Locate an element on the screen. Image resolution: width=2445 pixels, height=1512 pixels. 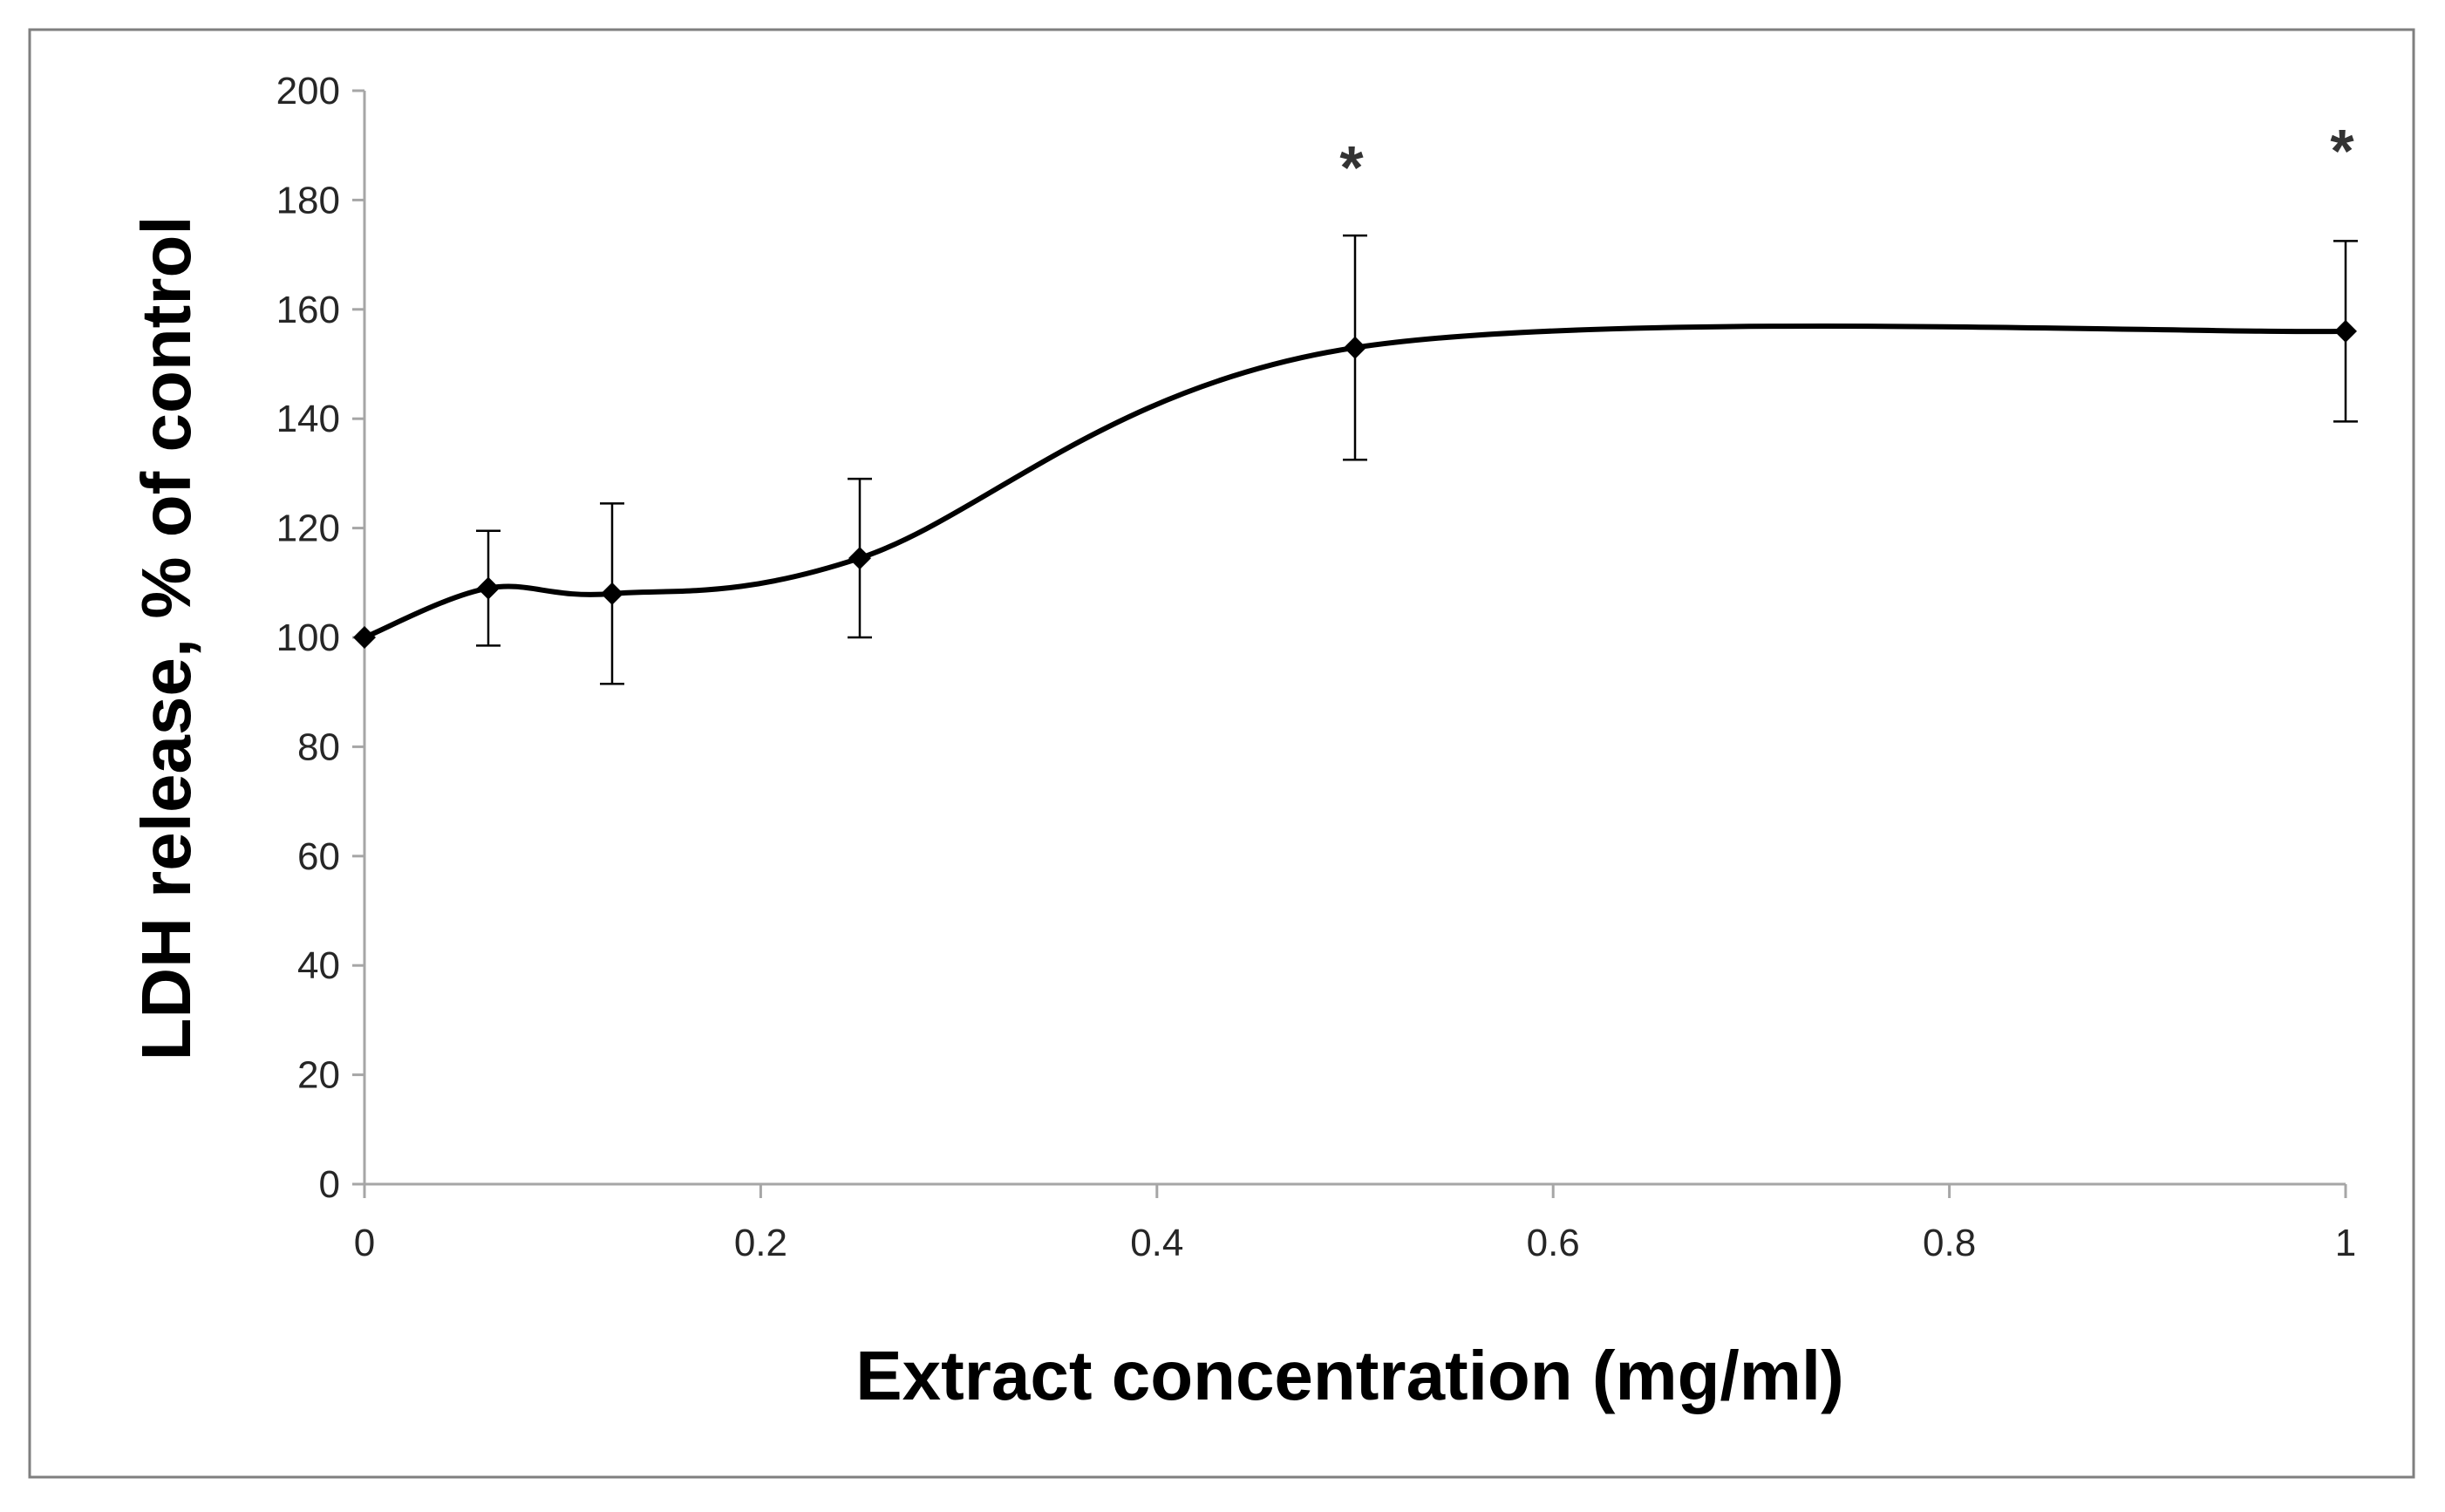
x-tick-label: 0 is located at coordinates (364, 1243).